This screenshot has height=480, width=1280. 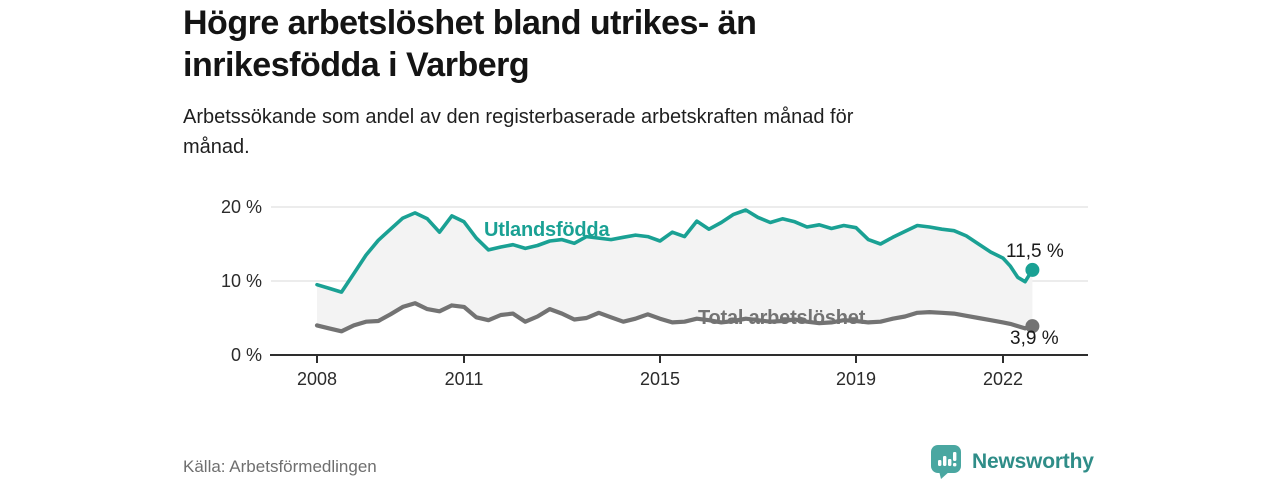 I want to click on y-tick-label: 10 %, so click(x=241, y=281).